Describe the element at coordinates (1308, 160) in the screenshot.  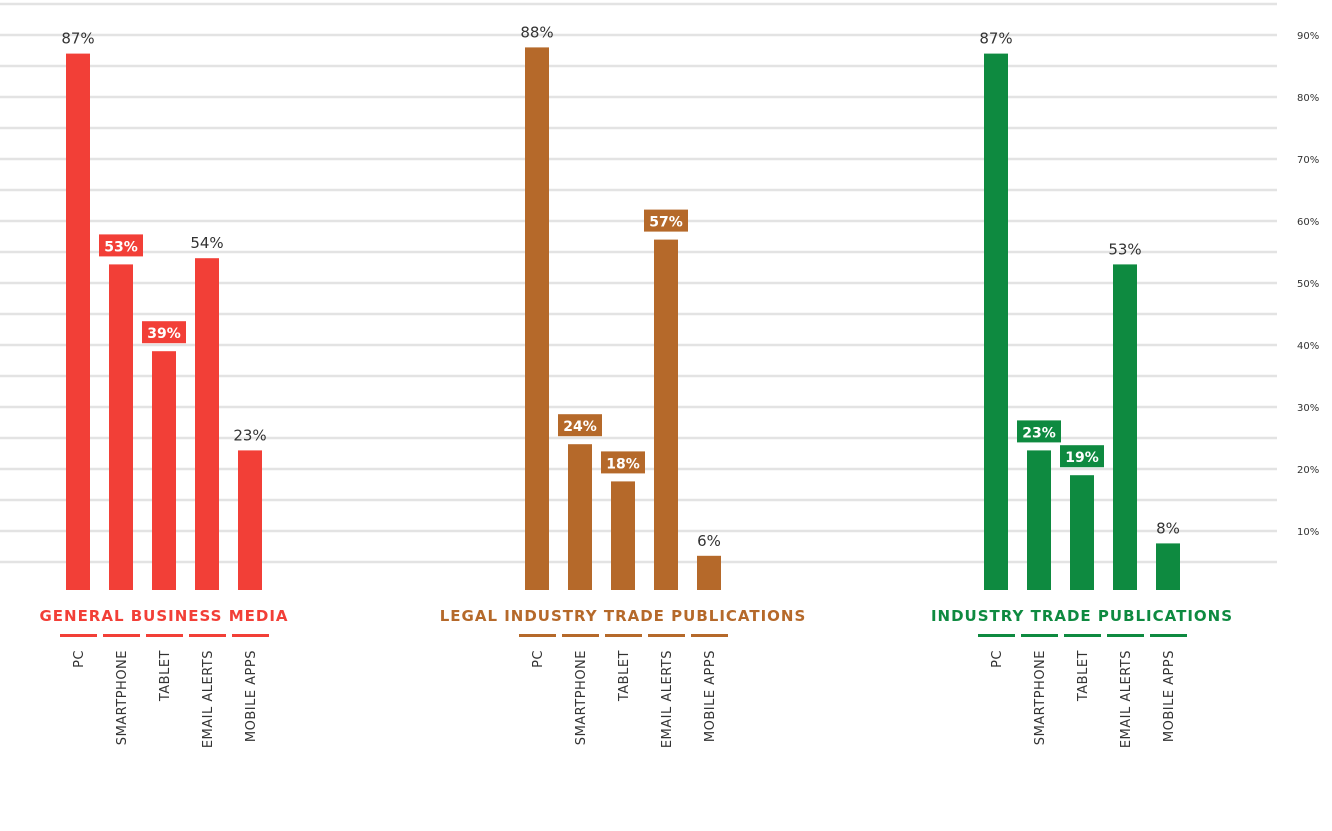
I see `y-tick-label: 70%` at that location.